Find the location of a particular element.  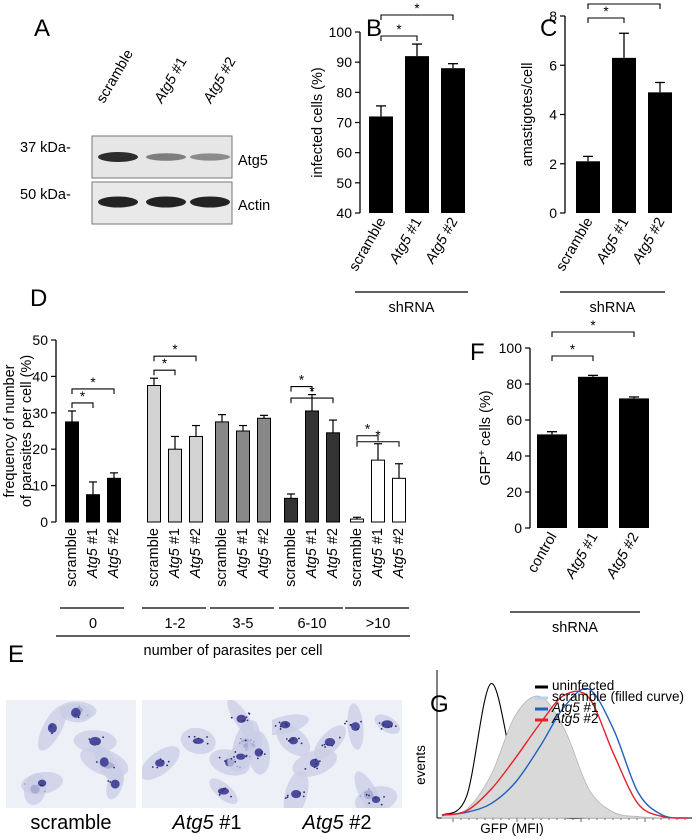

y-axis-label: infected cells (%) is located at coordinates (318, 122).